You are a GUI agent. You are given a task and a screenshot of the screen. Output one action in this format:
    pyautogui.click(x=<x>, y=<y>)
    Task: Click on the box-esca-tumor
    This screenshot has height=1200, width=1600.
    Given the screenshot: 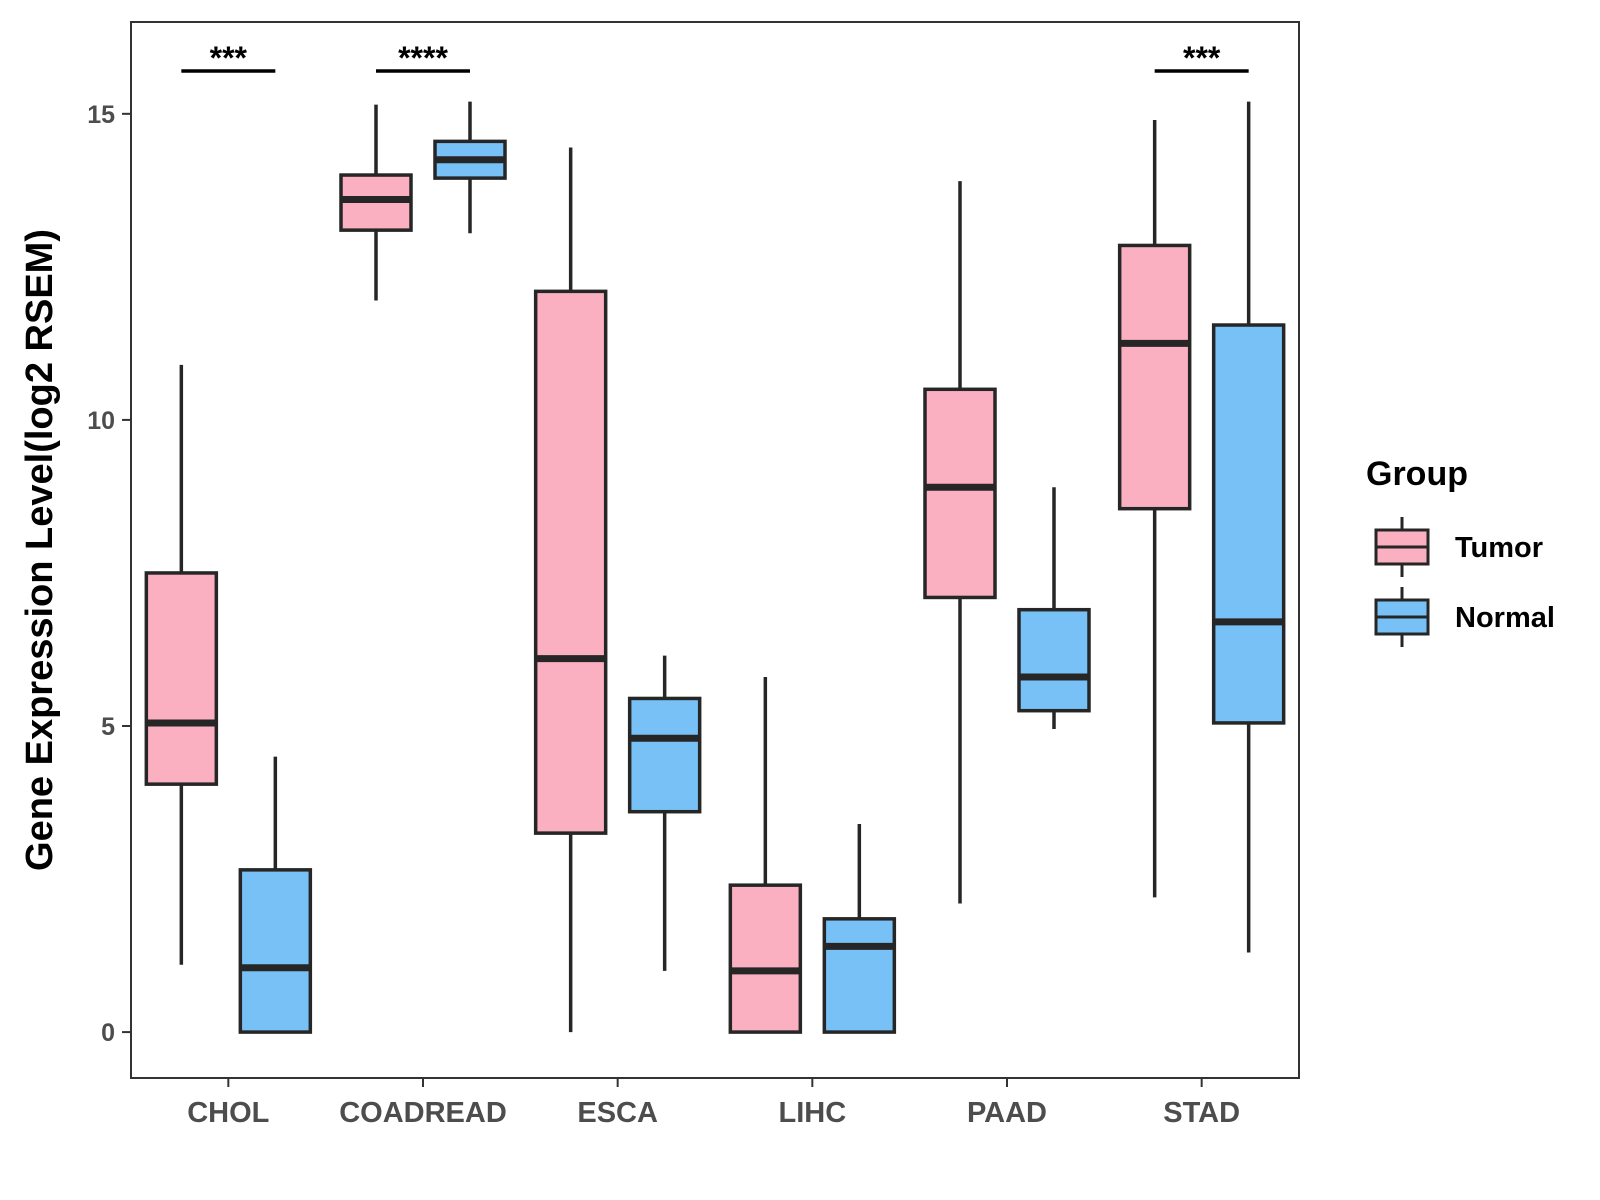 What is the action you would take?
    pyautogui.click(x=570, y=590)
    